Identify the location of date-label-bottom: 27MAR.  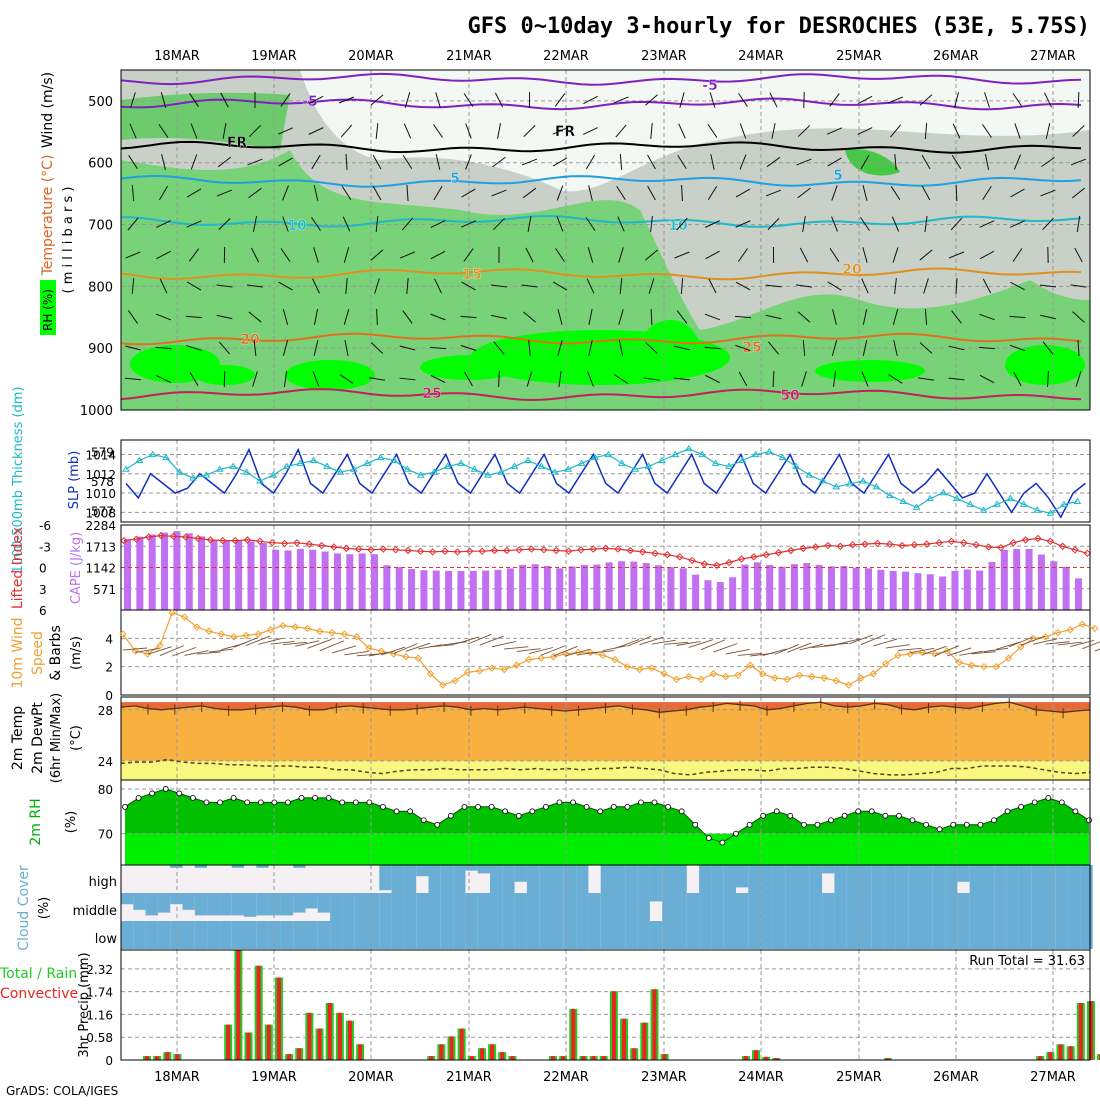
(1053, 1077).